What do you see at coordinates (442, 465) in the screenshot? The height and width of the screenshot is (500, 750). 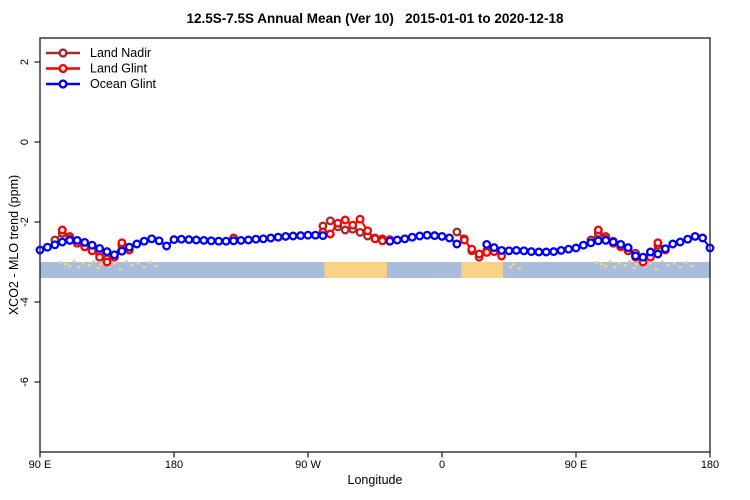 I see `x-tick-label: 0` at bounding box center [442, 465].